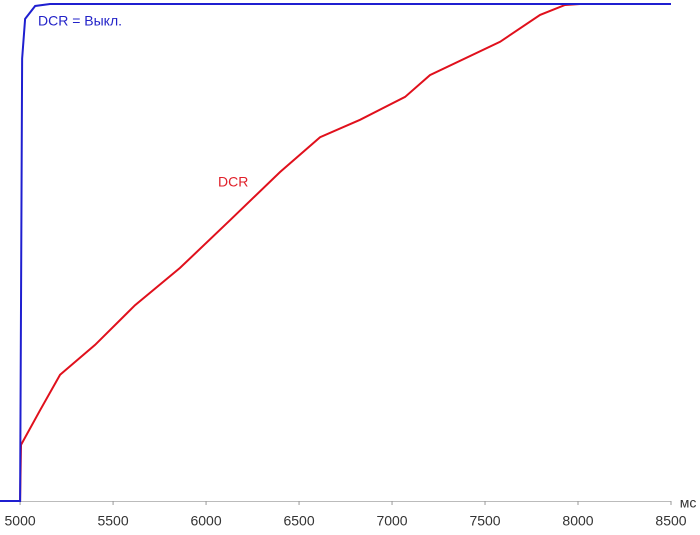  What do you see at coordinates (298, 521) in the screenshot?
I see `x-tick-label: 6500` at bounding box center [298, 521].